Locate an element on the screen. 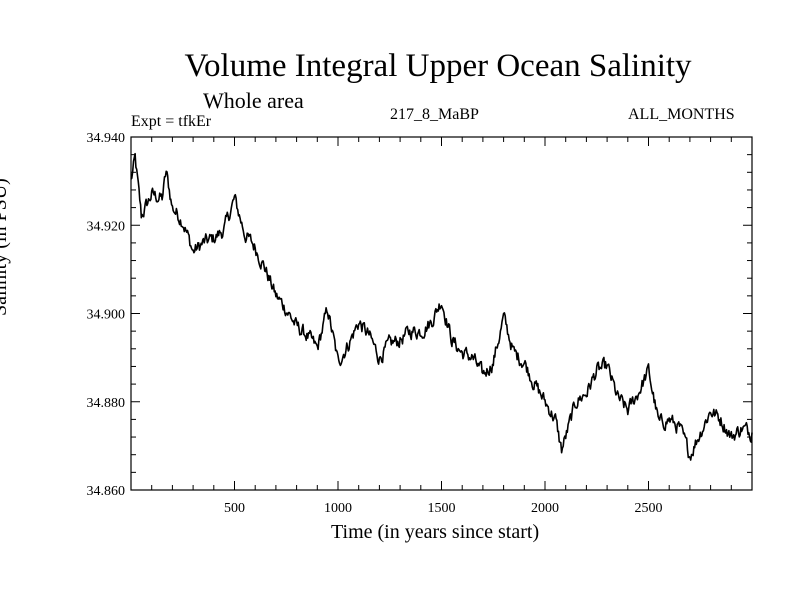 Image resolution: width=800 pixels, height=600 pixels. experiment-label: Expt = tfkEr is located at coordinates (171, 121).